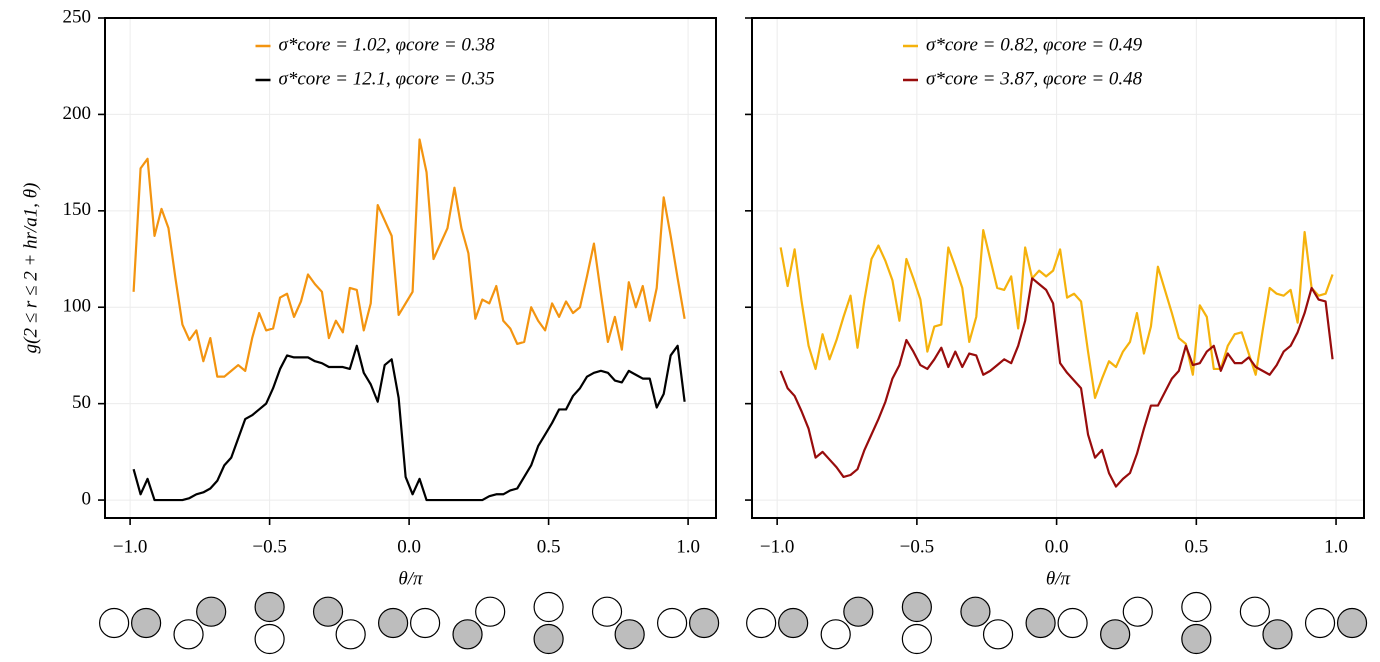 Image resolution: width=1380 pixels, height=662 pixels. Describe the element at coordinates (77, 16) in the screenshot. I see `y-tick-label: 250` at that location.